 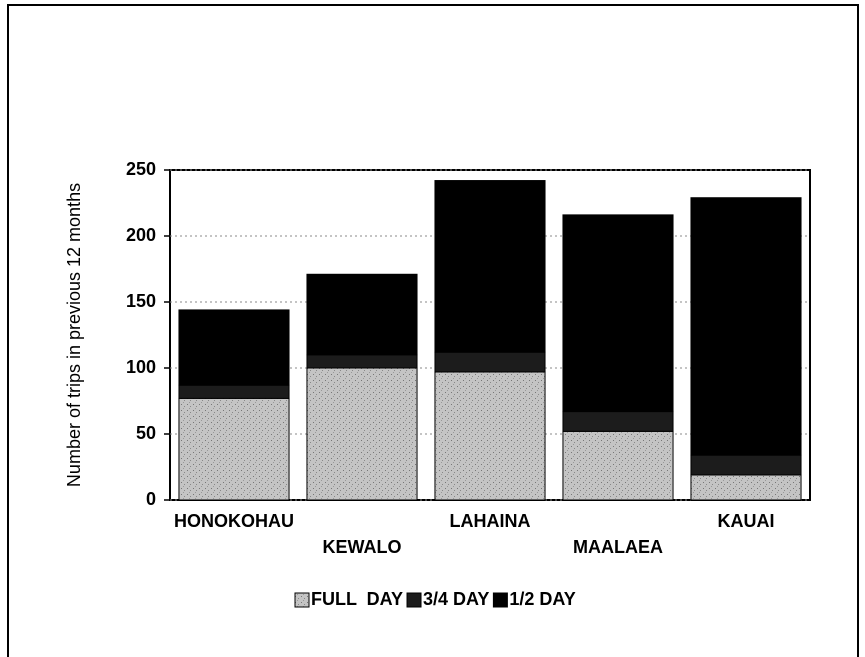 I want to click on y-tick-label: 250, so click(x=141, y=169).